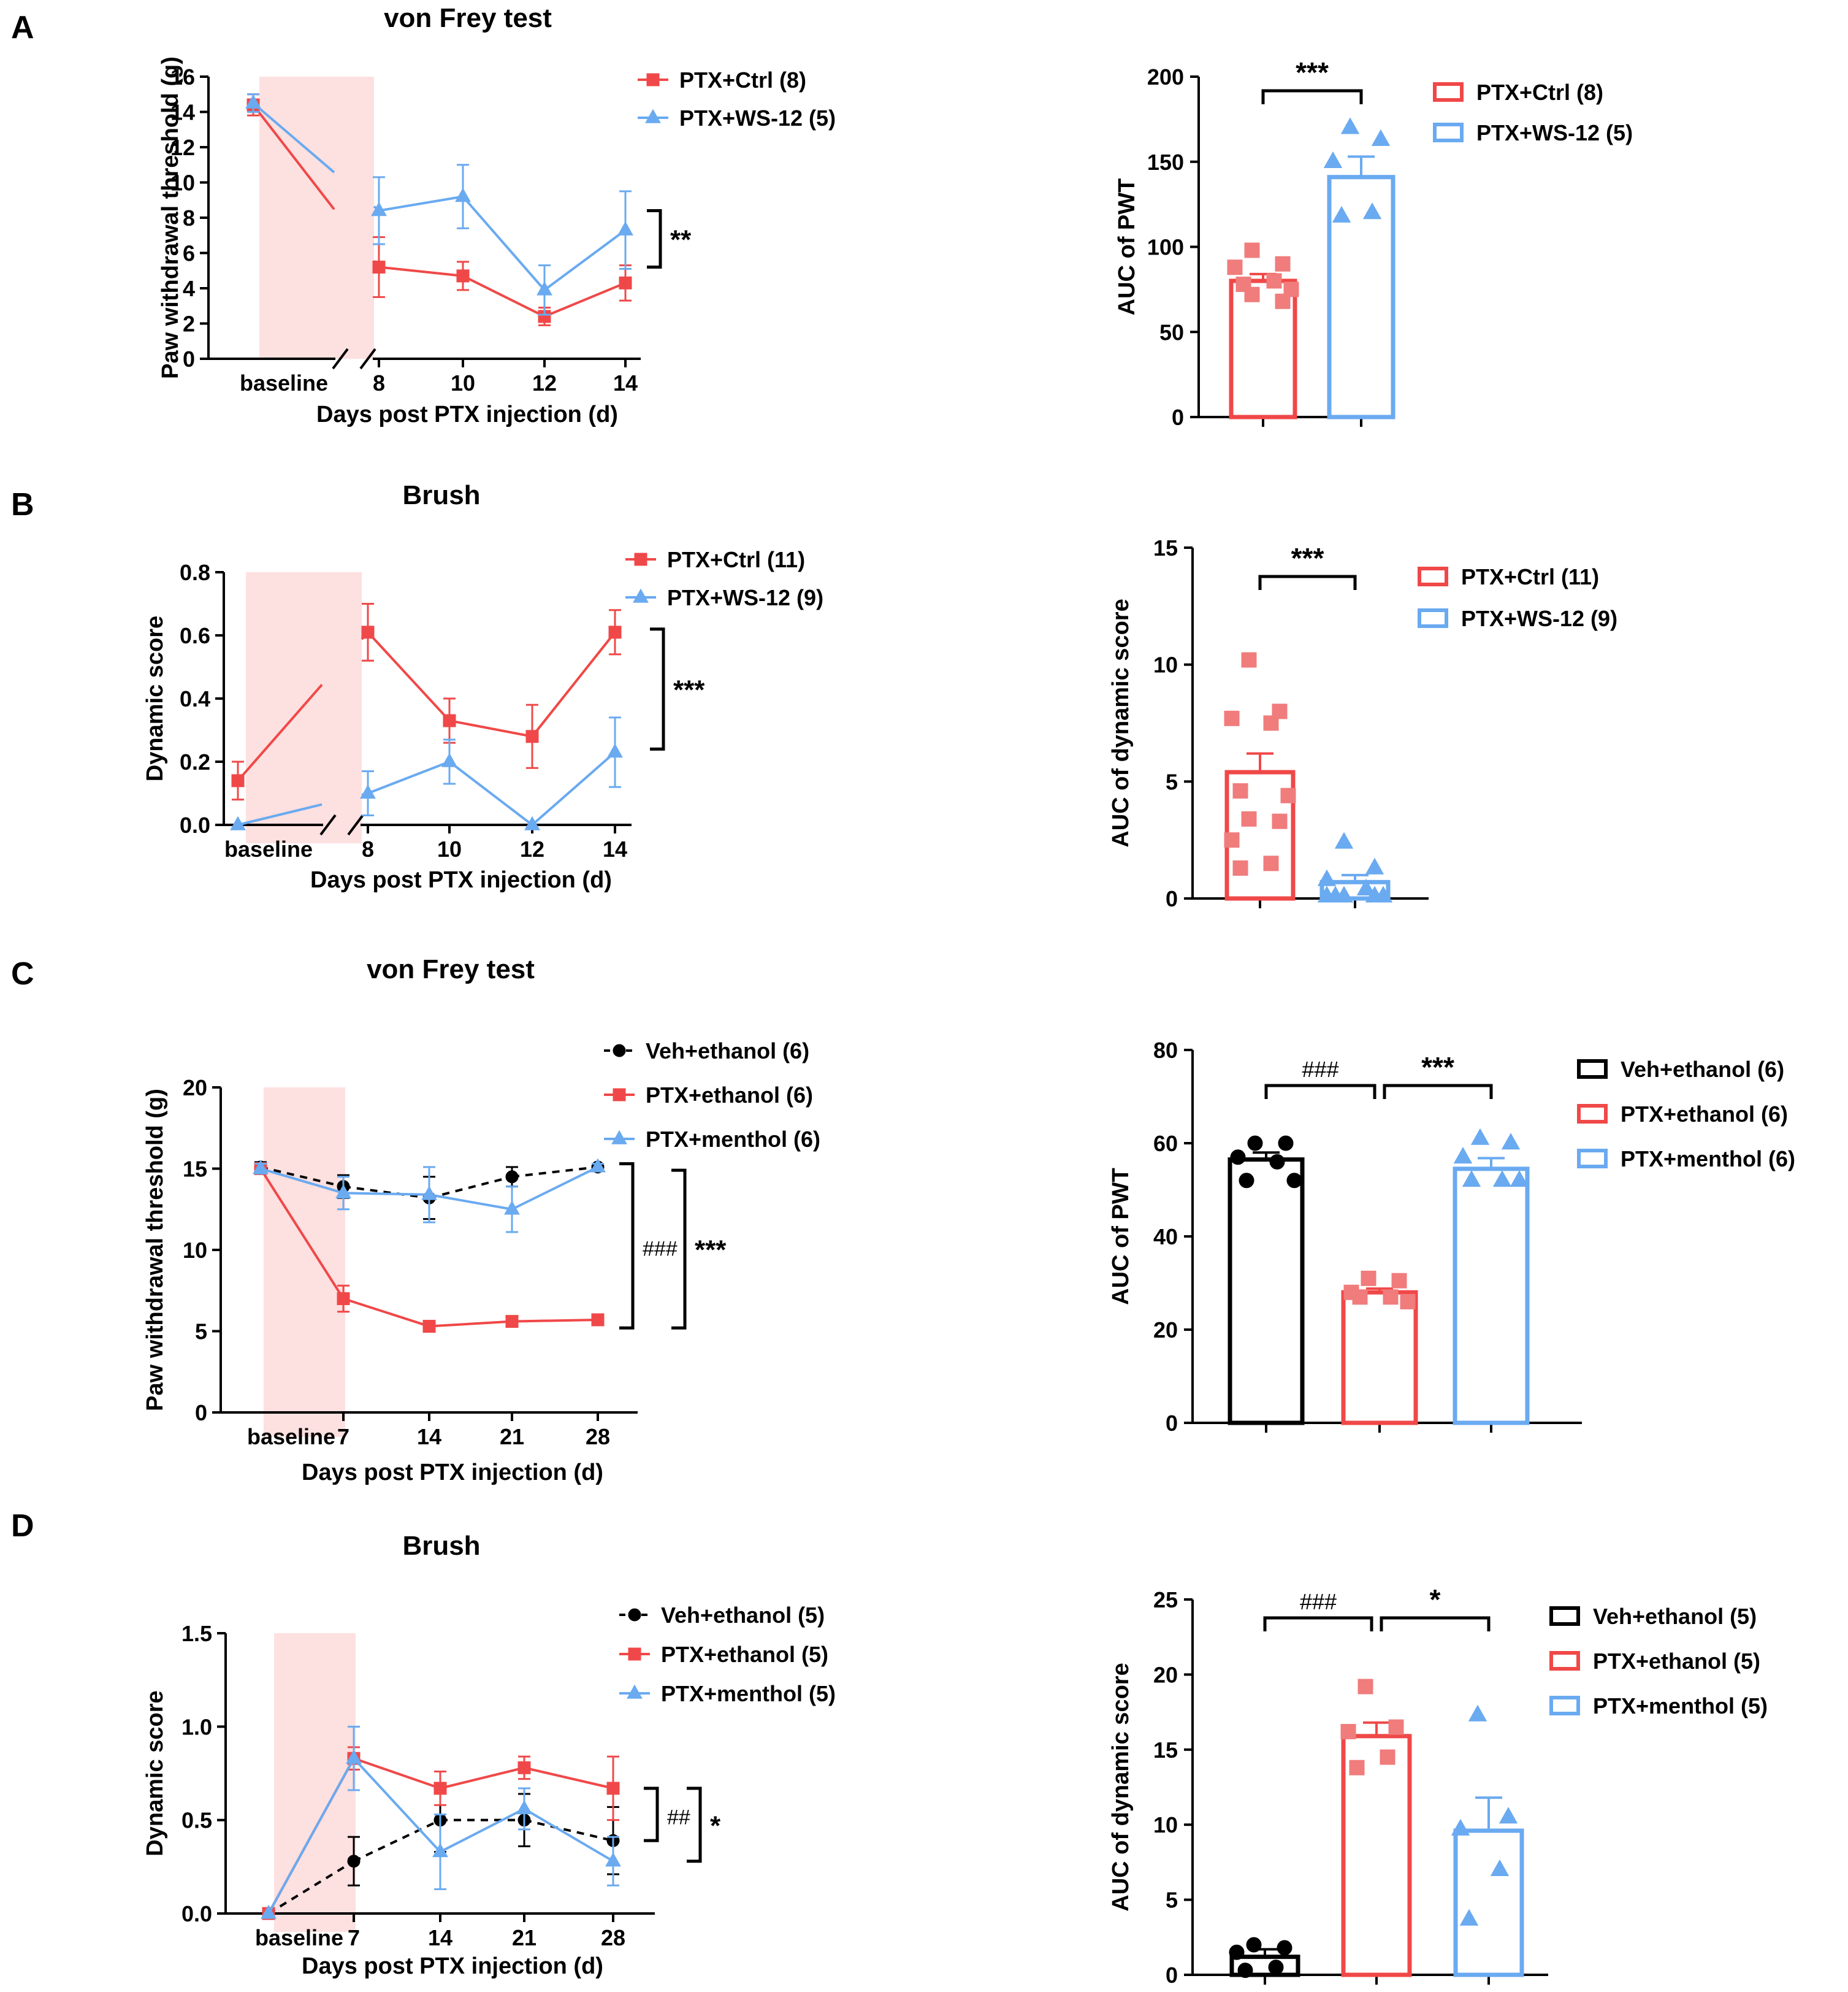  I want to click on panel-letter: C, so click(22, 974).